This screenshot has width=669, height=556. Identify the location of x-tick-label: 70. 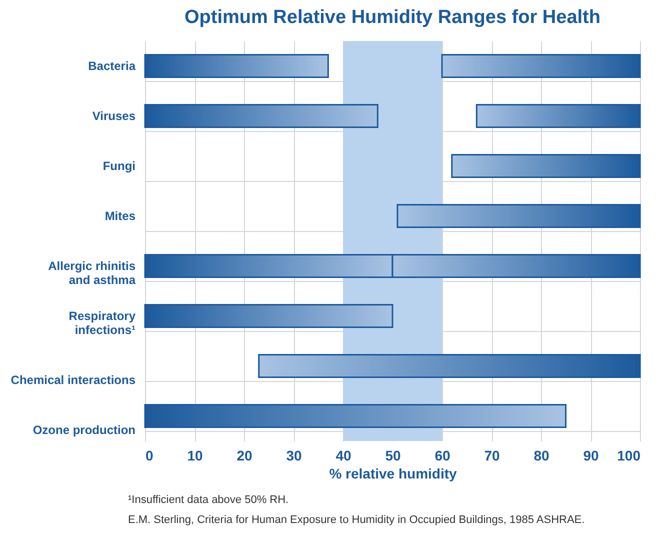
(492, 456).